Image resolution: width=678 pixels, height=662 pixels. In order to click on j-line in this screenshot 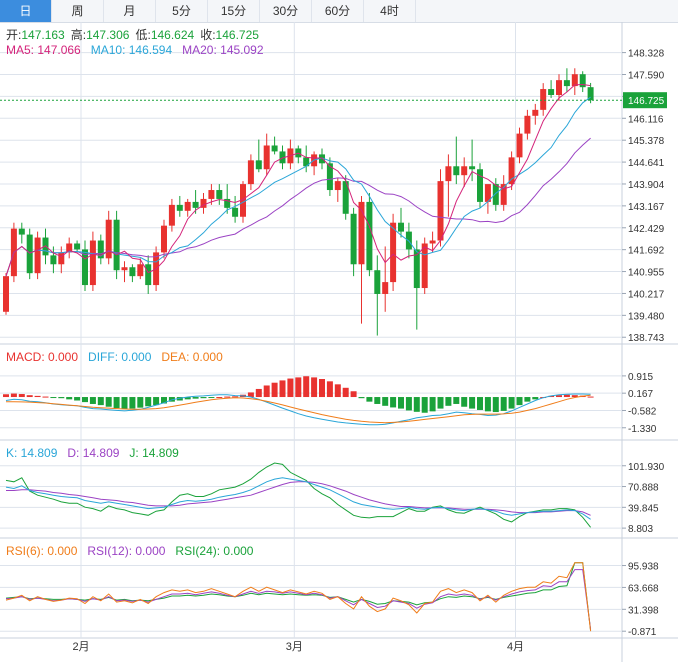, I will do `click(298, 495)`.